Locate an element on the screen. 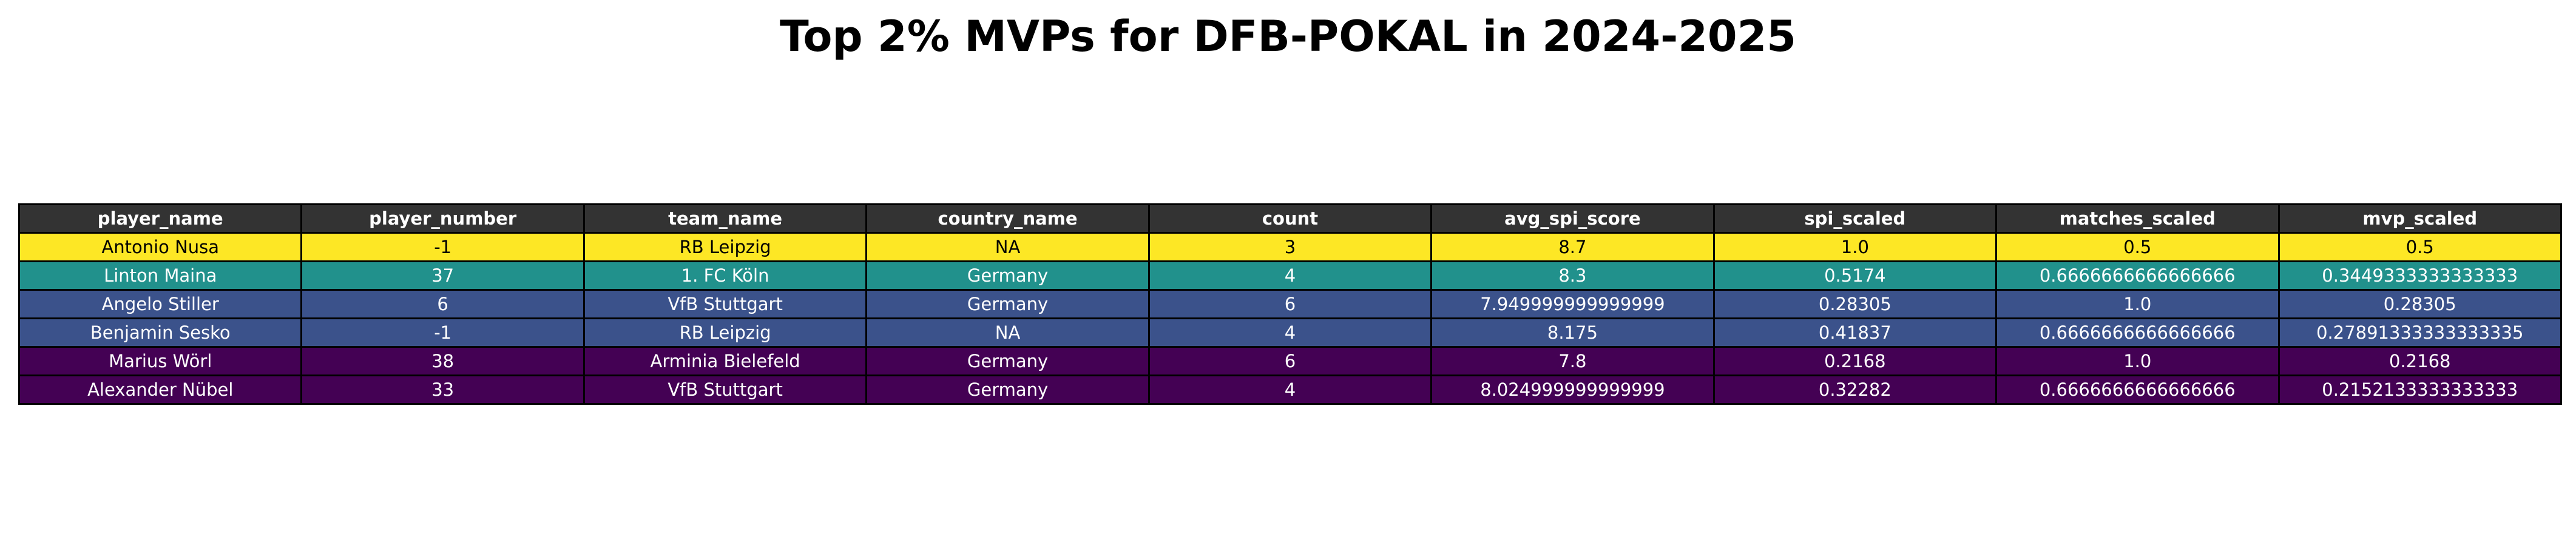 This screenshot has height=539, width=2576. column-header-spi-scaled: spi_scaled is located at coordinates (1855, 218).